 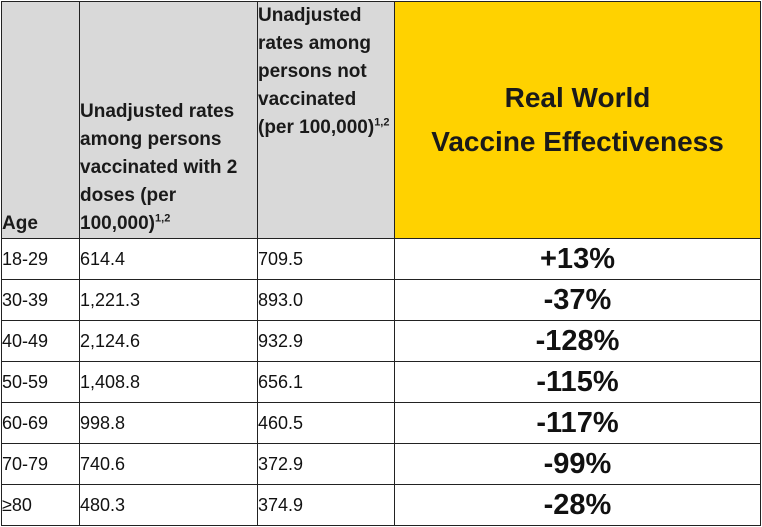 What do you see at coordinates (577, 505) in the screenshot?
I see `cell-effectiveness: -28%` at bounding box center [577, 505].